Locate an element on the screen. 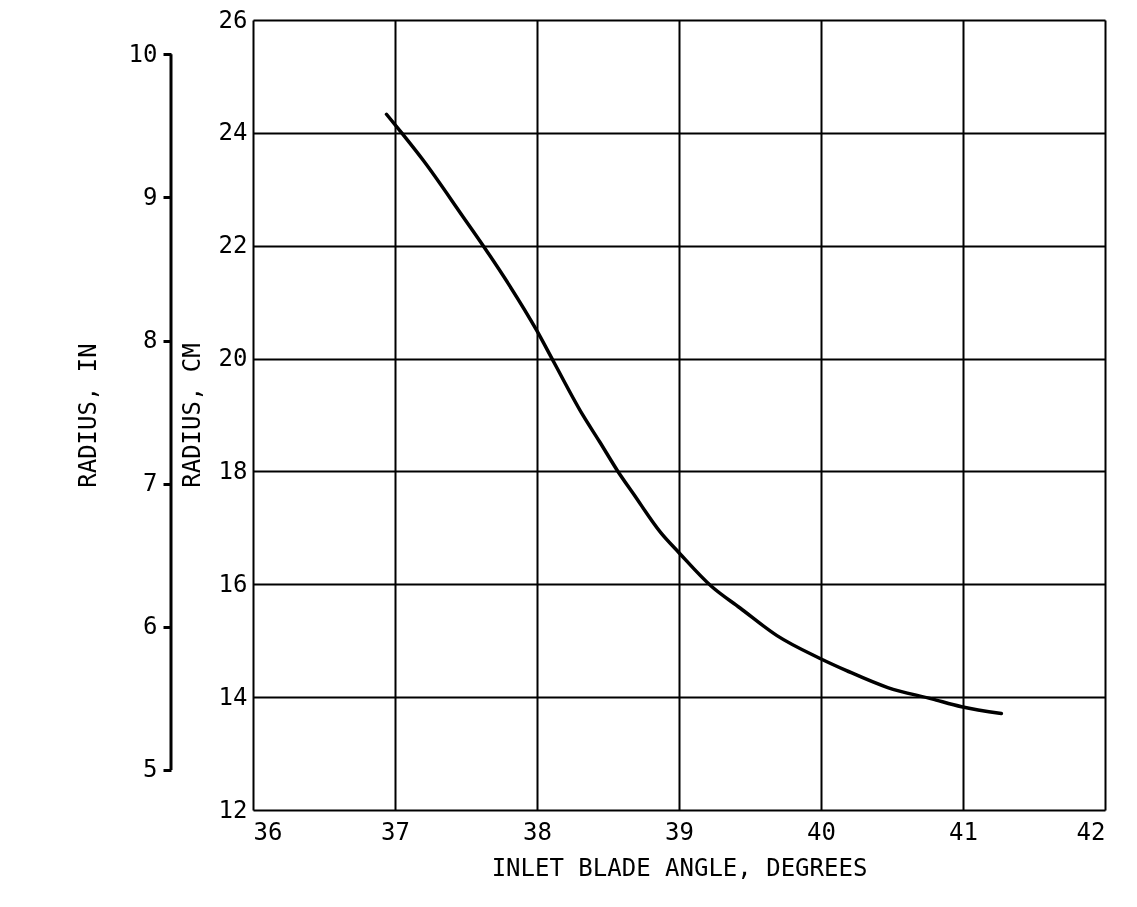 This screenshot has height=907, width=1137. y-tick-label: 14 is located at coordinates (233, 696).